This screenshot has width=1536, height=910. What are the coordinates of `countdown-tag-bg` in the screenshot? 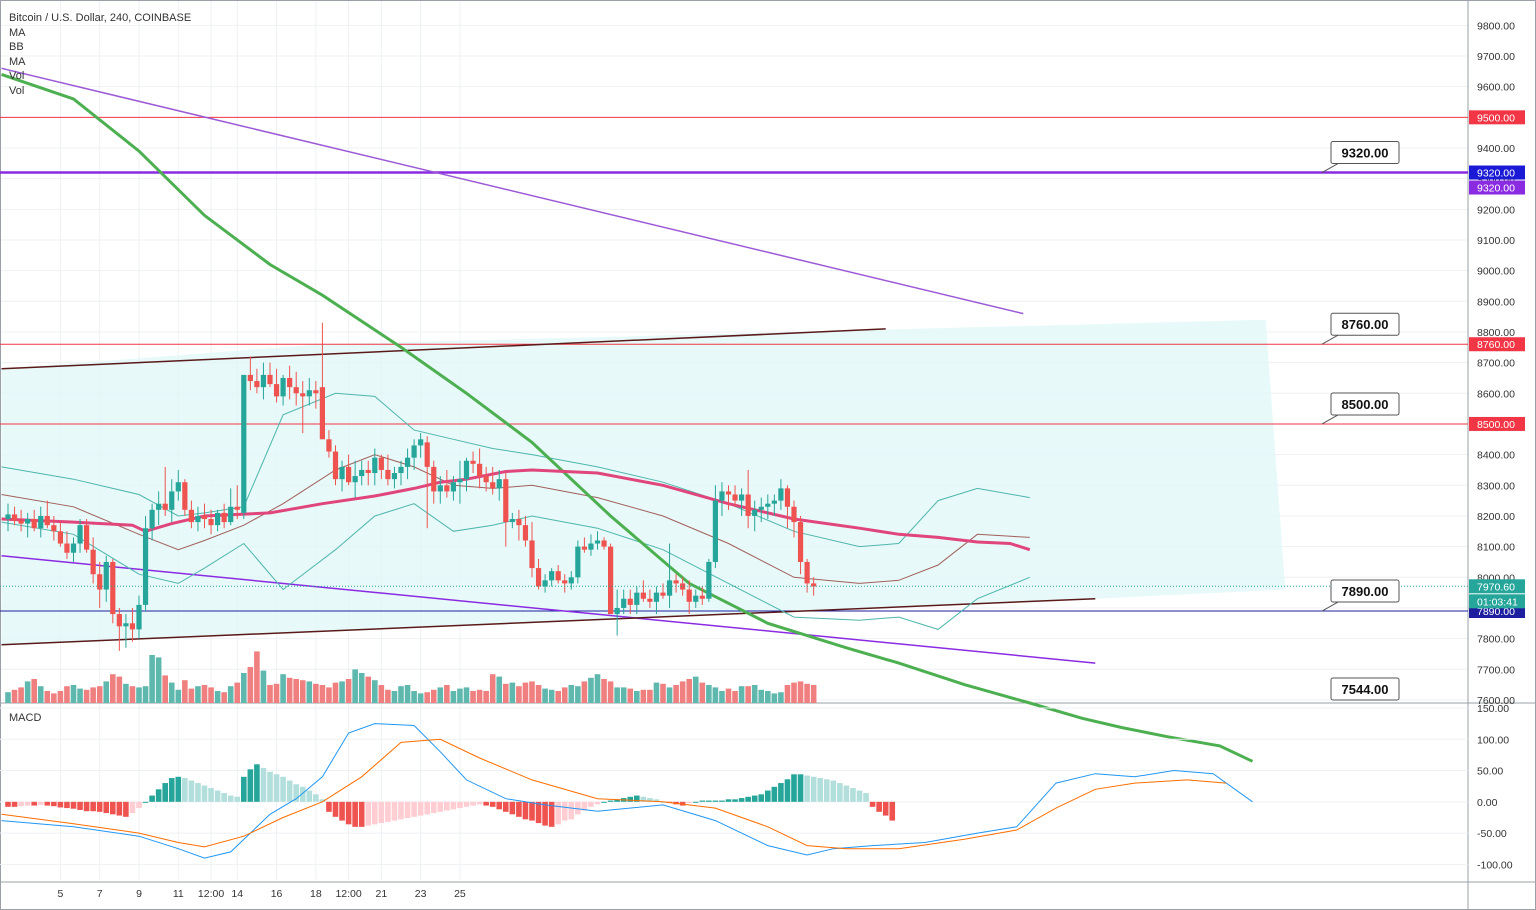 It's located at (1497, 601).